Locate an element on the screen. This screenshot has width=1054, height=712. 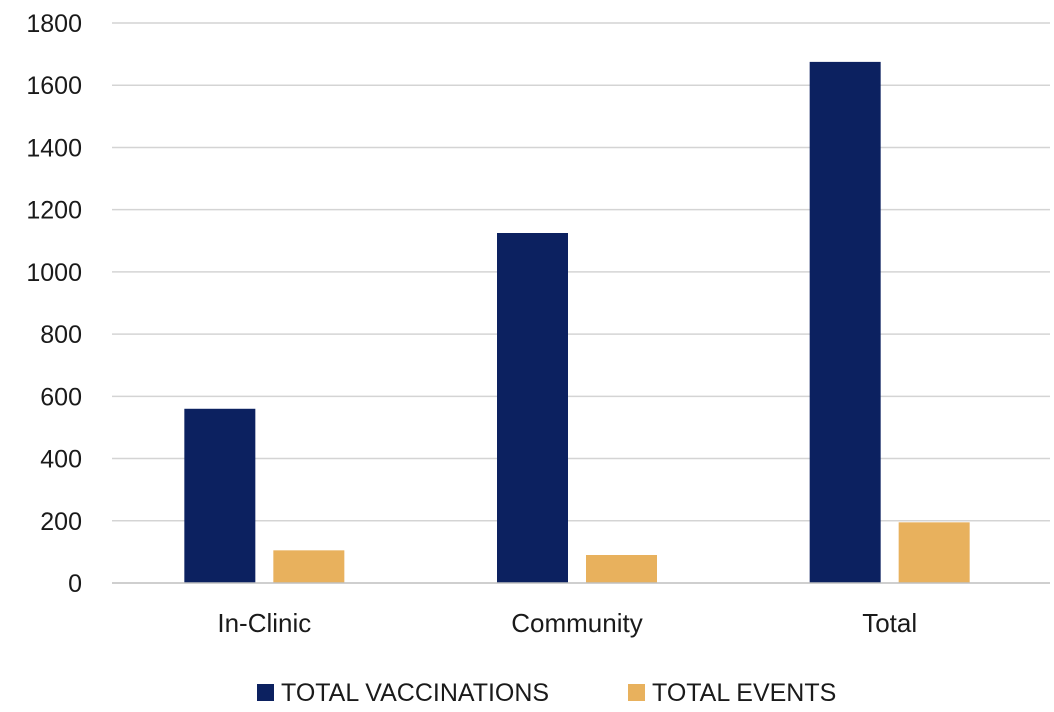
y-tick-label: 1600 is located at coordinates (54, 86).